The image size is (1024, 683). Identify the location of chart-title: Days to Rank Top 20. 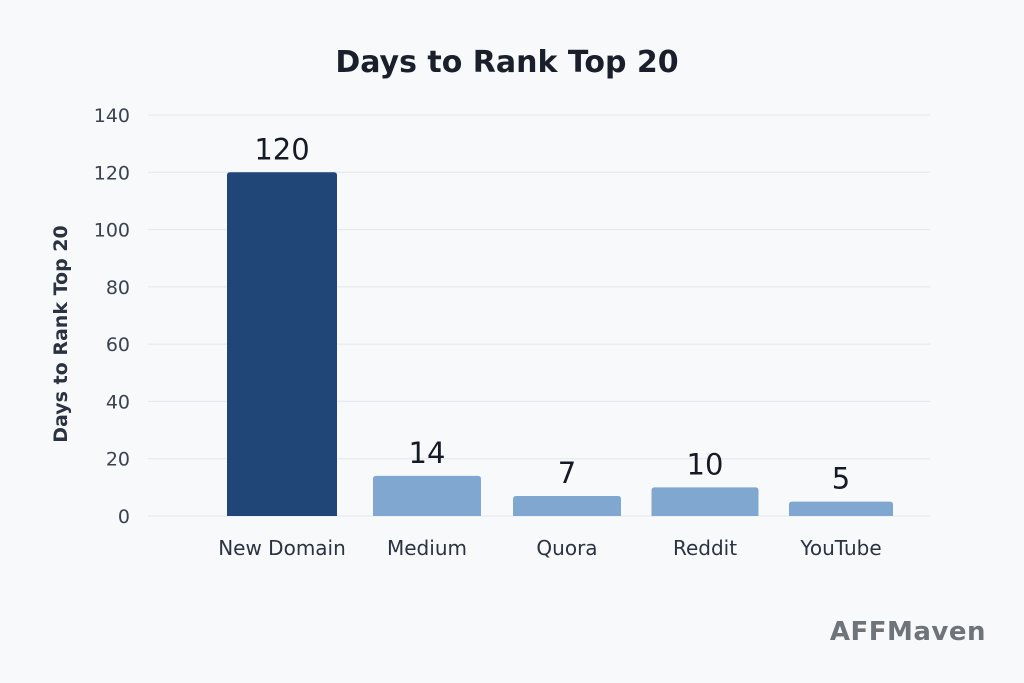
(506, 62).